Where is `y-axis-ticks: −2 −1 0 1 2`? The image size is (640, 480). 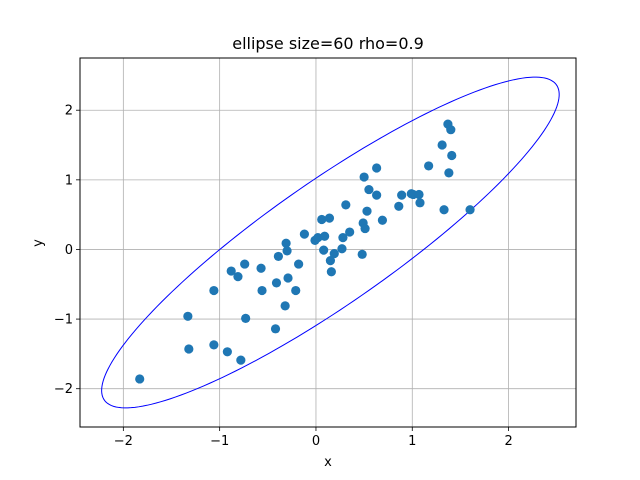 y-axis-ticks: −2 −1 0 1 2 is located at coordinates (67, 250).